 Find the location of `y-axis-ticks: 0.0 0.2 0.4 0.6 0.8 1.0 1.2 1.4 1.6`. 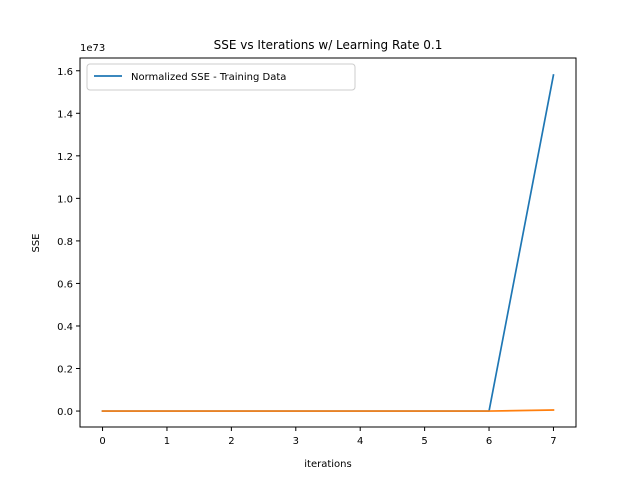

y-axis-ticks: 0.0 0.2 0.4 0.6 0.8 1.0 1.2 1.4 1.6 is located at coordinates (68, 242).